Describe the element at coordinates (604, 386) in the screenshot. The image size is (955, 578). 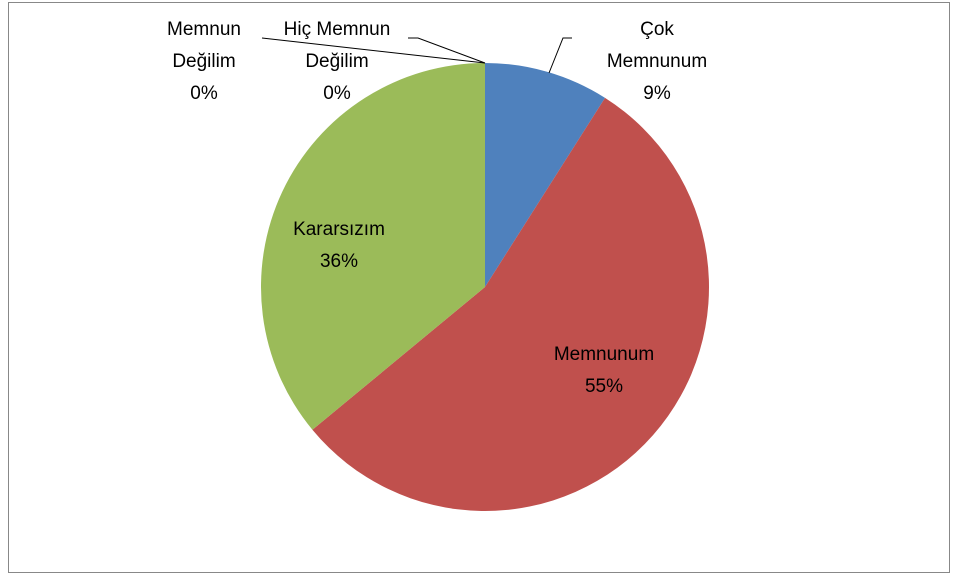
I see `value-label: 55%` at that location.